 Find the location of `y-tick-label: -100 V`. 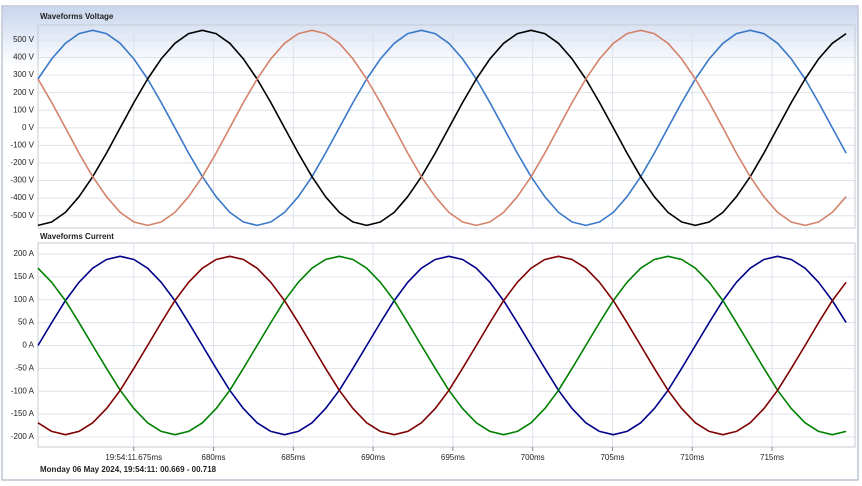

y-tick-label: -100 V is located at coordinates (22, 145).